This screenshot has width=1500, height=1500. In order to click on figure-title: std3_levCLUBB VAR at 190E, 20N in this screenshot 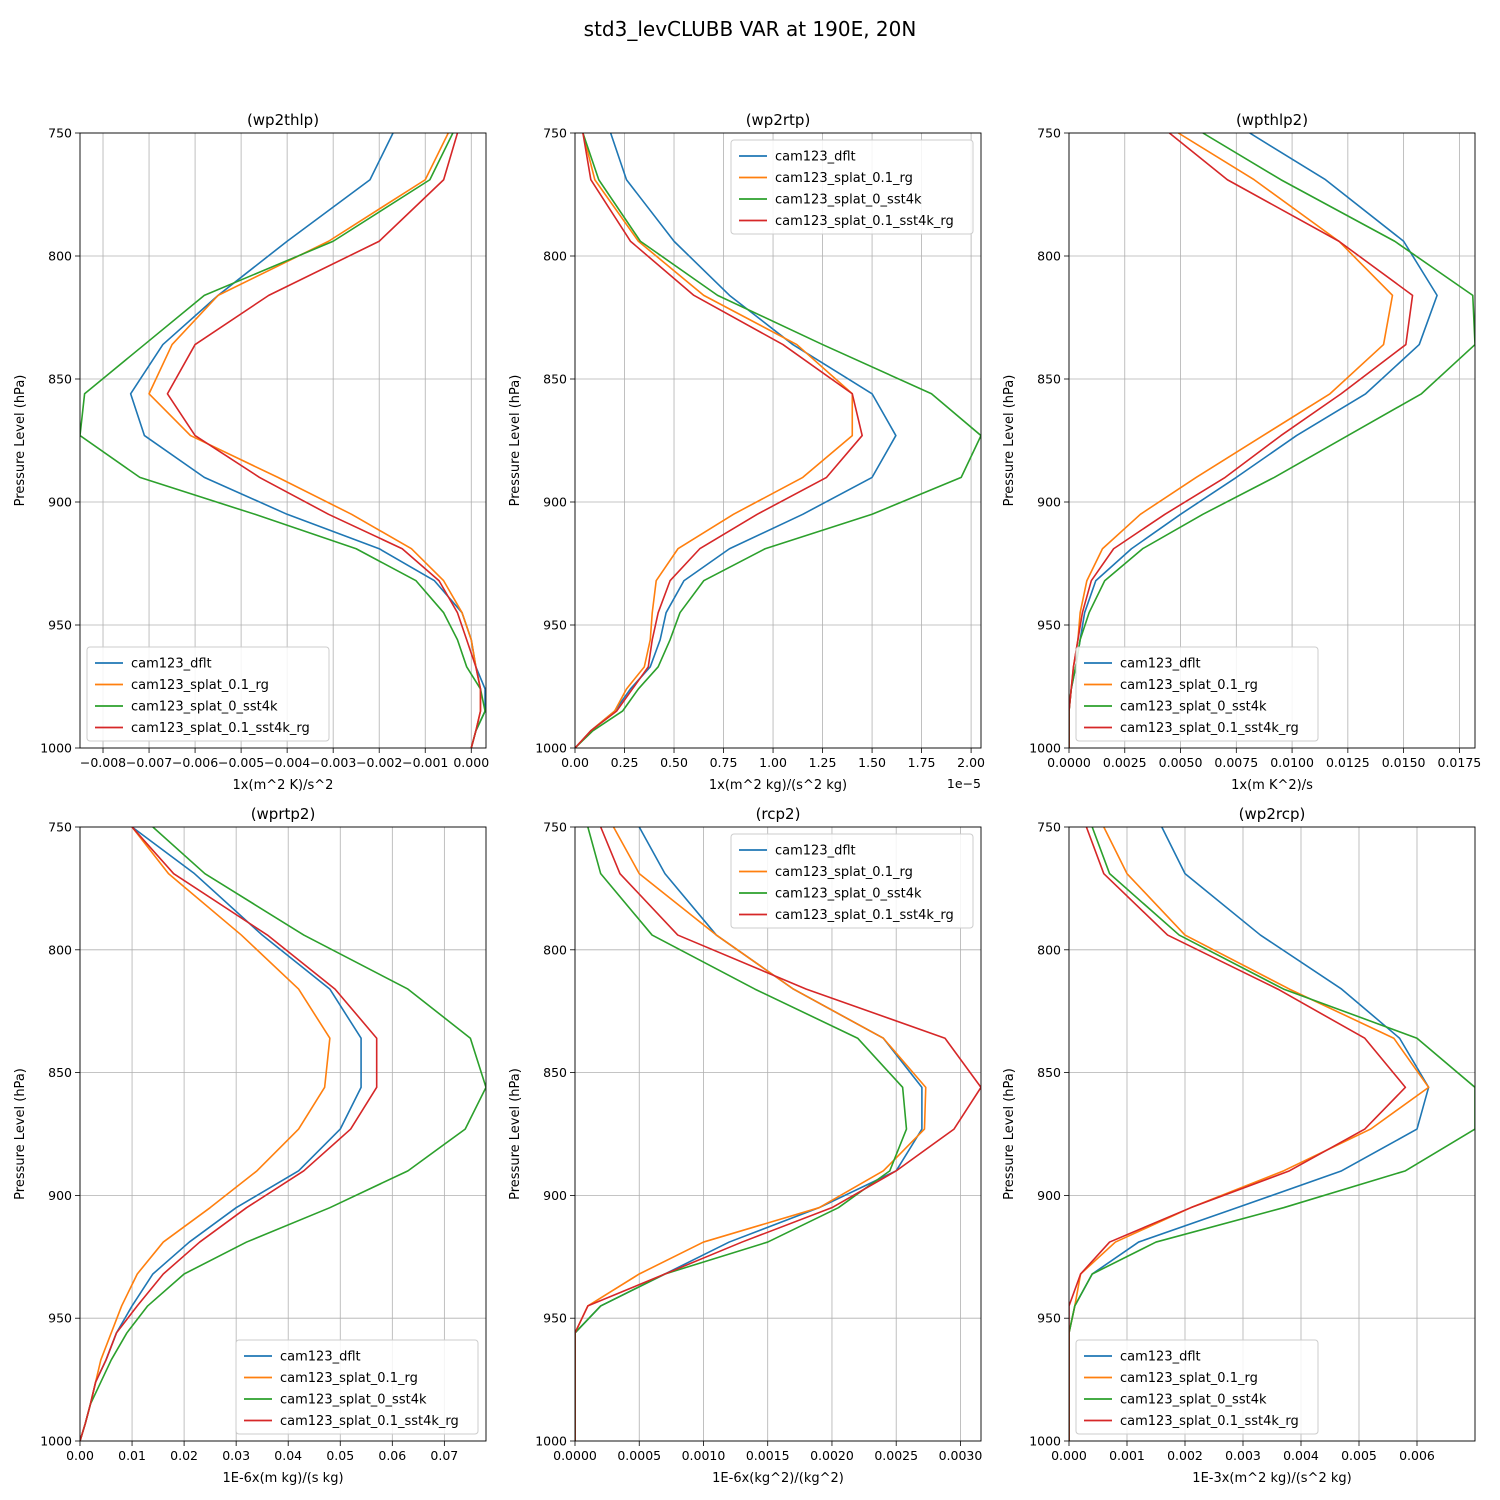, I will do `click(750, 29)`.